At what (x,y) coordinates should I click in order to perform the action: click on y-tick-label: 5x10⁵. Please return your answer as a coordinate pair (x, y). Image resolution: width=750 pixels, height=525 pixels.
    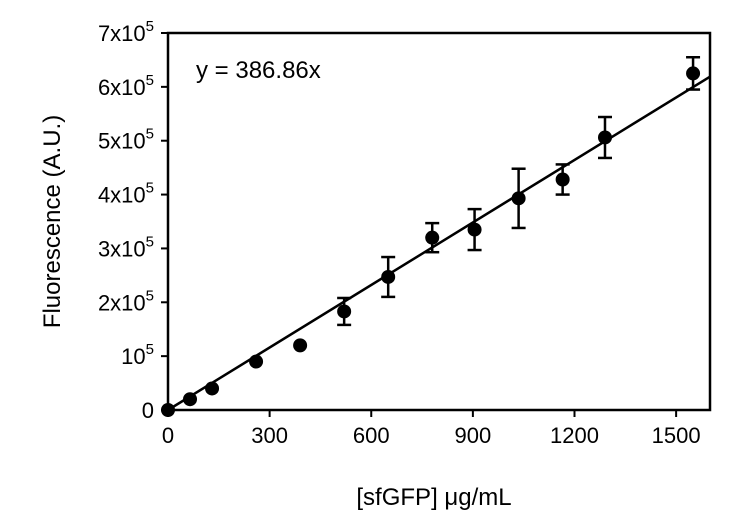
    Looking at the image, I should click on (126, 140).